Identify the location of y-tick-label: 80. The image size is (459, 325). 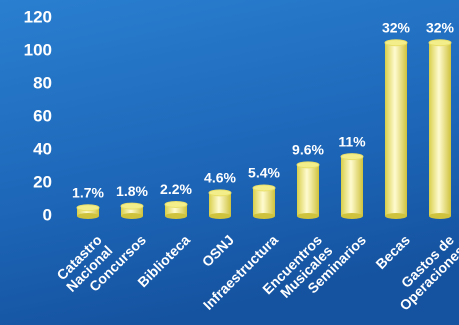
(42, 82).